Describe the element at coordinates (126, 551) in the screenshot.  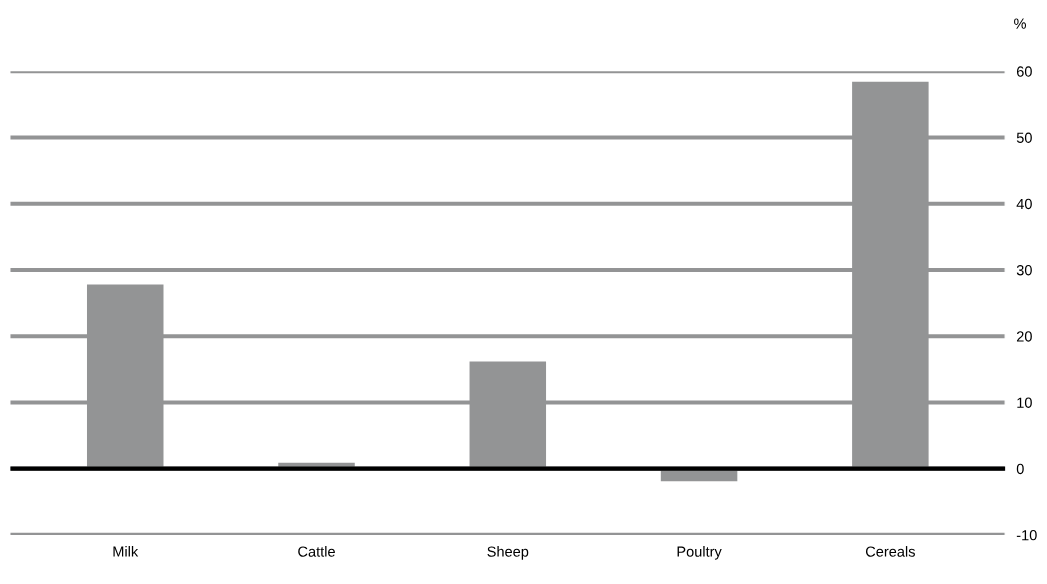
I see `x-tick-label: Milk` at that location.